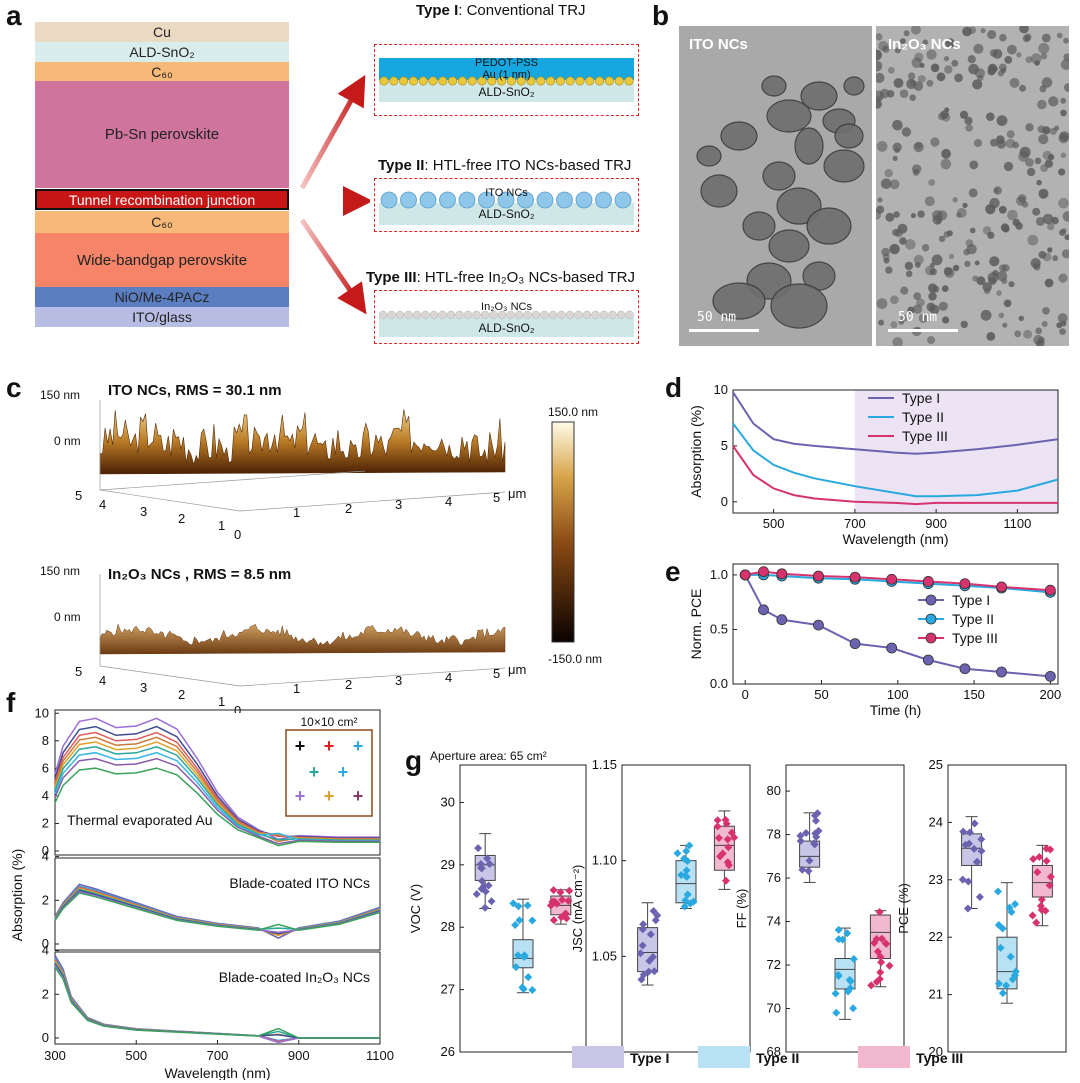 Image resolution: width=1080 pixels, height=1083 pixels. What do you see at coordinates (973, 619) in the screenshot?
I see `legend-label: Type II` at bounding box center [973, 619].